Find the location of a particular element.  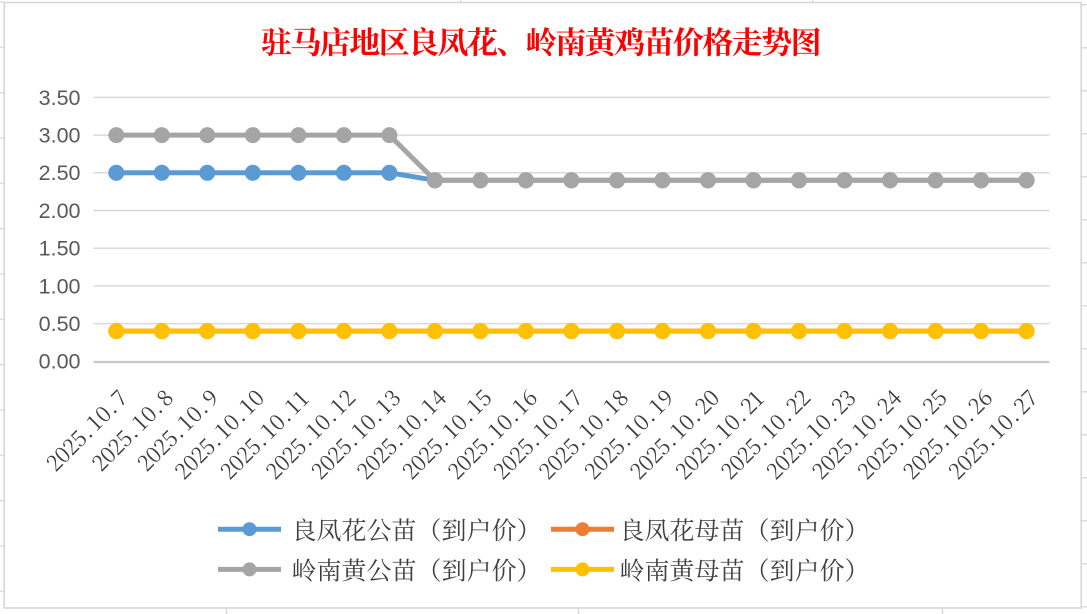

svg-text: 2.00 is located at coordinates (60, 211).